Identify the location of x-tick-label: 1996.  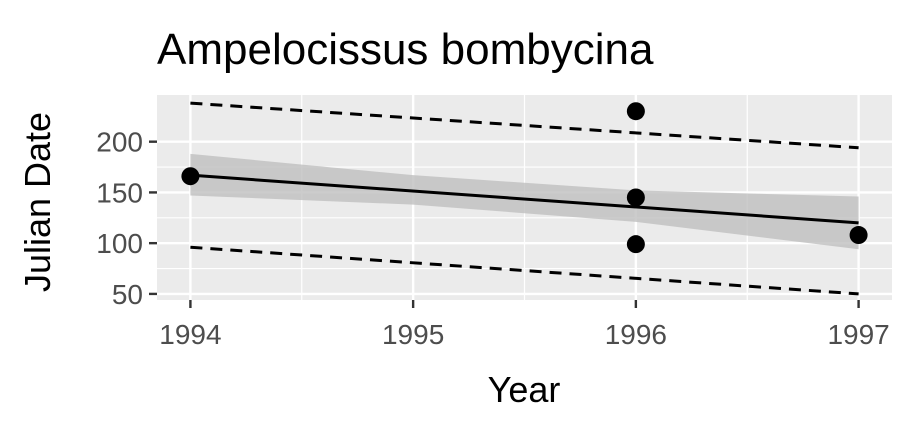
(636, 334).